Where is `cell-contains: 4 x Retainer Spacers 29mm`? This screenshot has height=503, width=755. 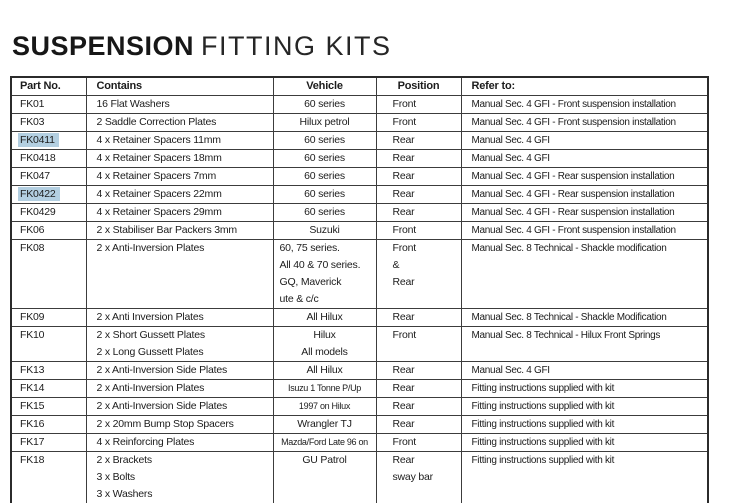 cell-contains: 4 x Retainer Spacers 29mm is located at coordinates (179, 212).